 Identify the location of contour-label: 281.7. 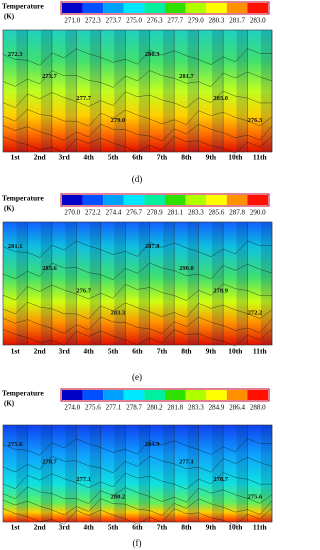
(186, 76).